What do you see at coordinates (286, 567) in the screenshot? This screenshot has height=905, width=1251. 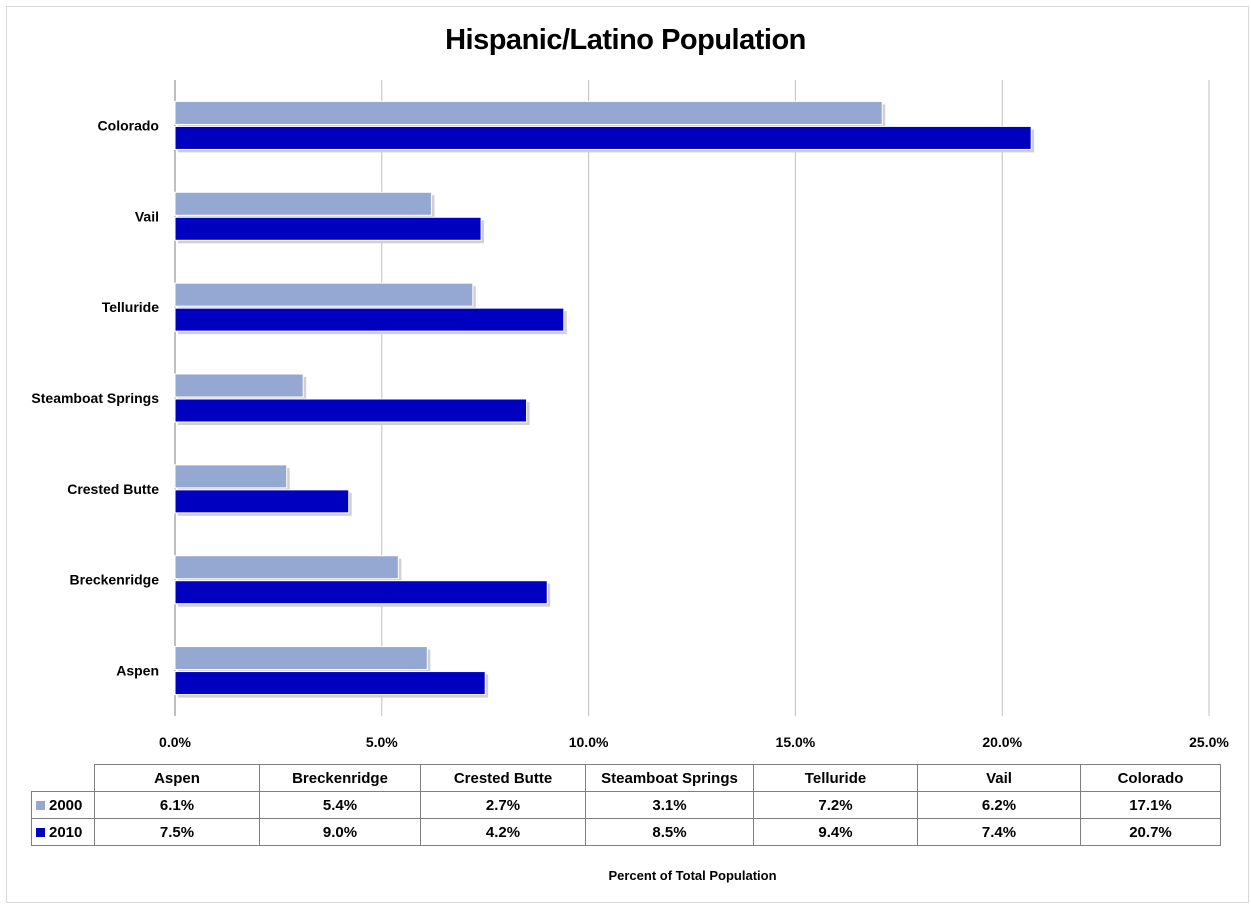 I see `bar-2000-breckenridge` at bounding box center [286, 567].